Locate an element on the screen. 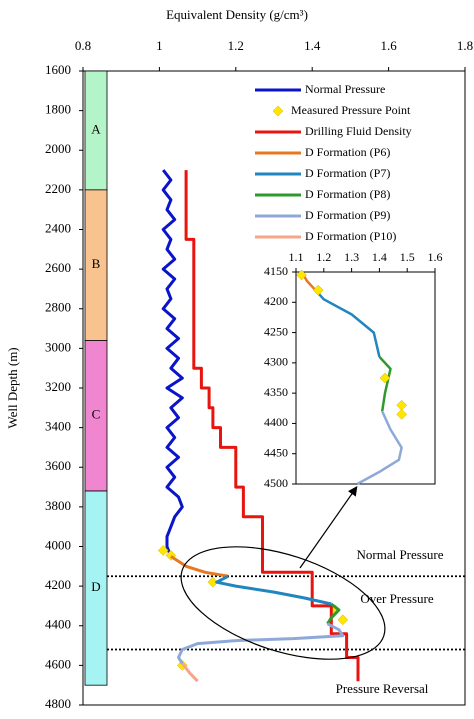  y-tick-label: 4600 is located at coordinates (58, 663).